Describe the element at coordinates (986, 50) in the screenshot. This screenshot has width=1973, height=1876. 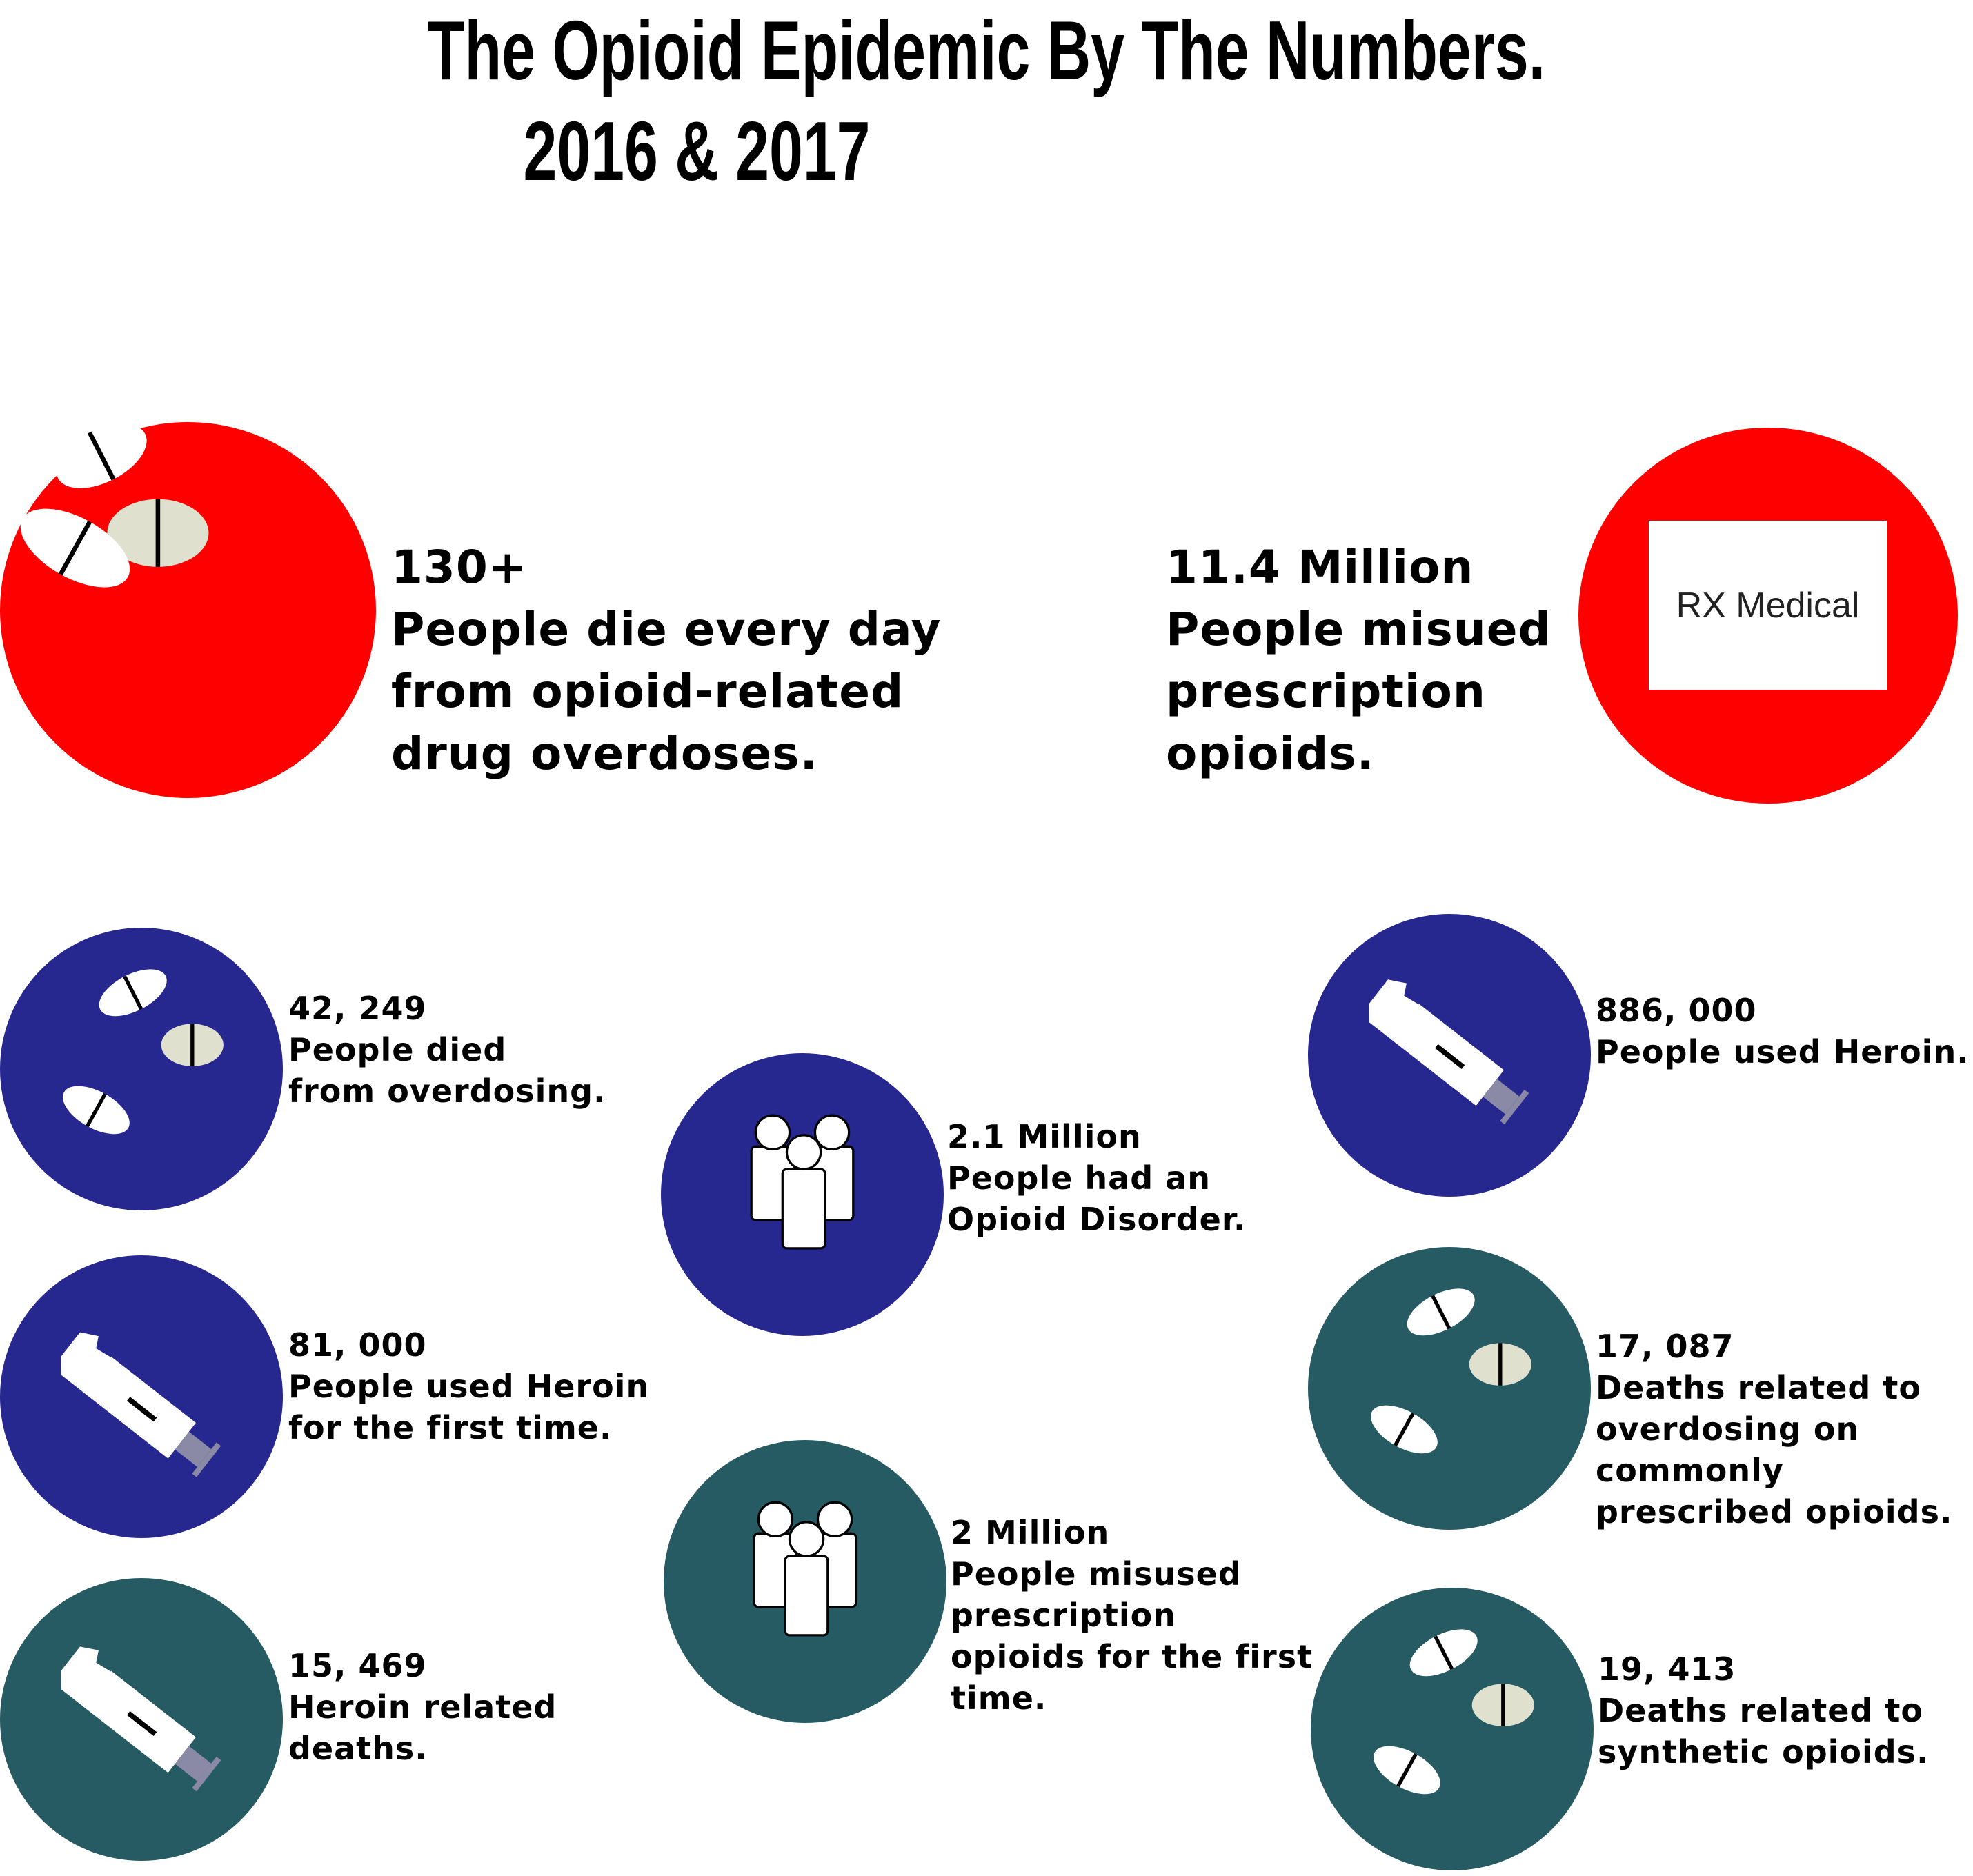
I see `page-title: The Opioid Epidemic By The Numbers.` at that location.